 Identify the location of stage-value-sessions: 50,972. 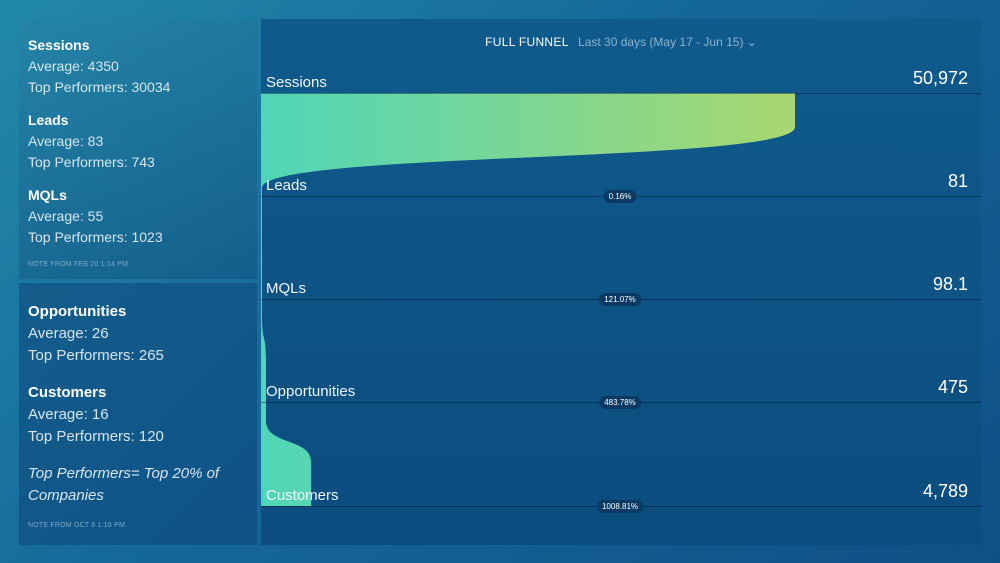
(940, 78).